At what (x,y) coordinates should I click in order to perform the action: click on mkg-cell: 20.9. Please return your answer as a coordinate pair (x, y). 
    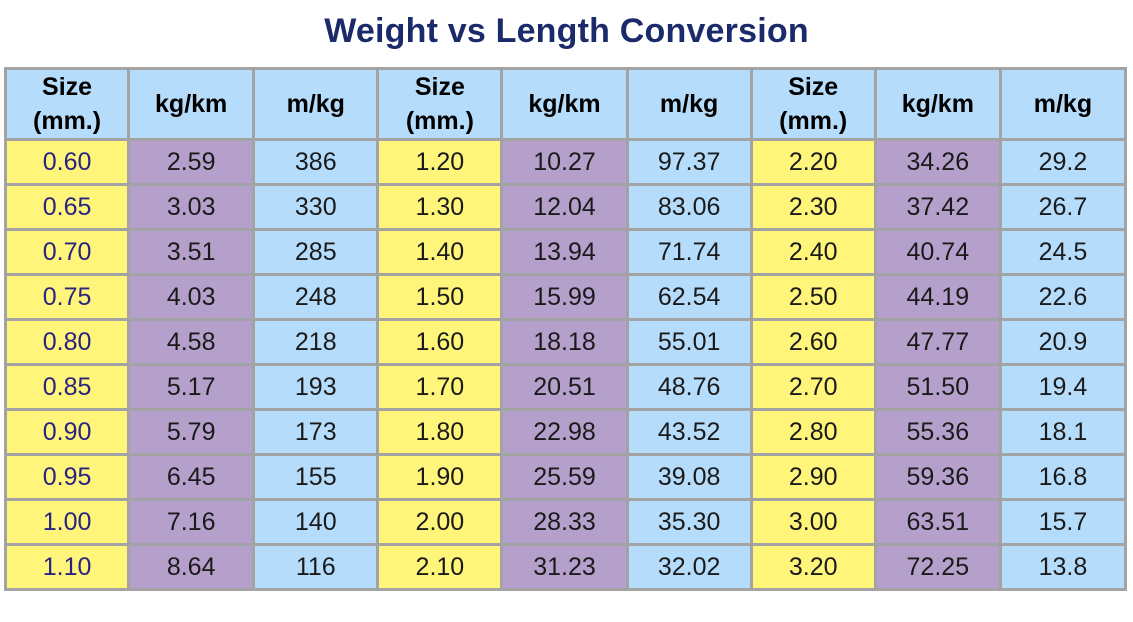
    Looking at the image, I should click on (1063, 342).